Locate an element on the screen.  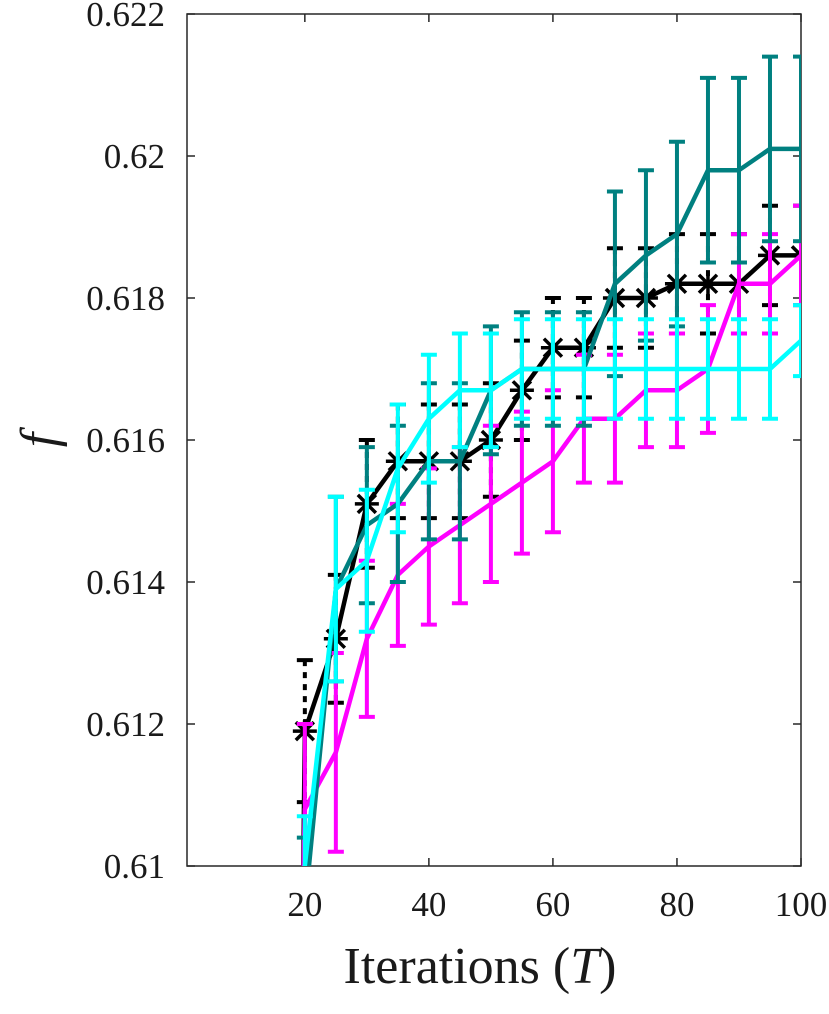
y-tick-label: 0.618 is located at coordinates (125, 298).